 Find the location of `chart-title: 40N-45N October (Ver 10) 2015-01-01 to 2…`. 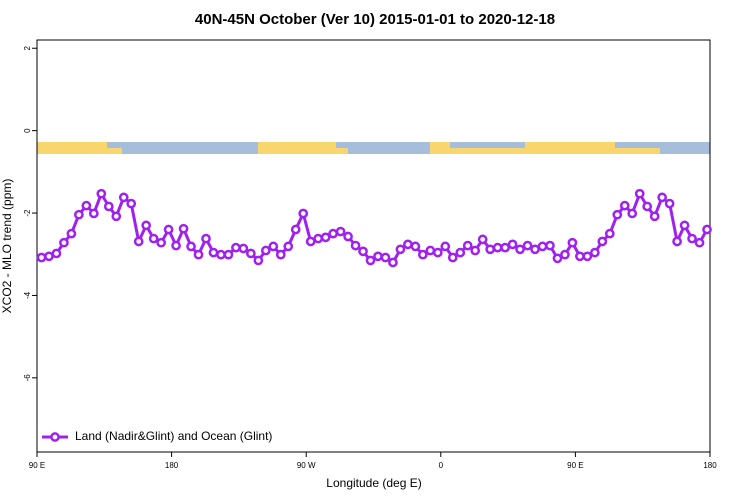

chart-title: 40N-45N October (Ver 10) 2015-01-01 to 2… is located at coordinates (375, 19).